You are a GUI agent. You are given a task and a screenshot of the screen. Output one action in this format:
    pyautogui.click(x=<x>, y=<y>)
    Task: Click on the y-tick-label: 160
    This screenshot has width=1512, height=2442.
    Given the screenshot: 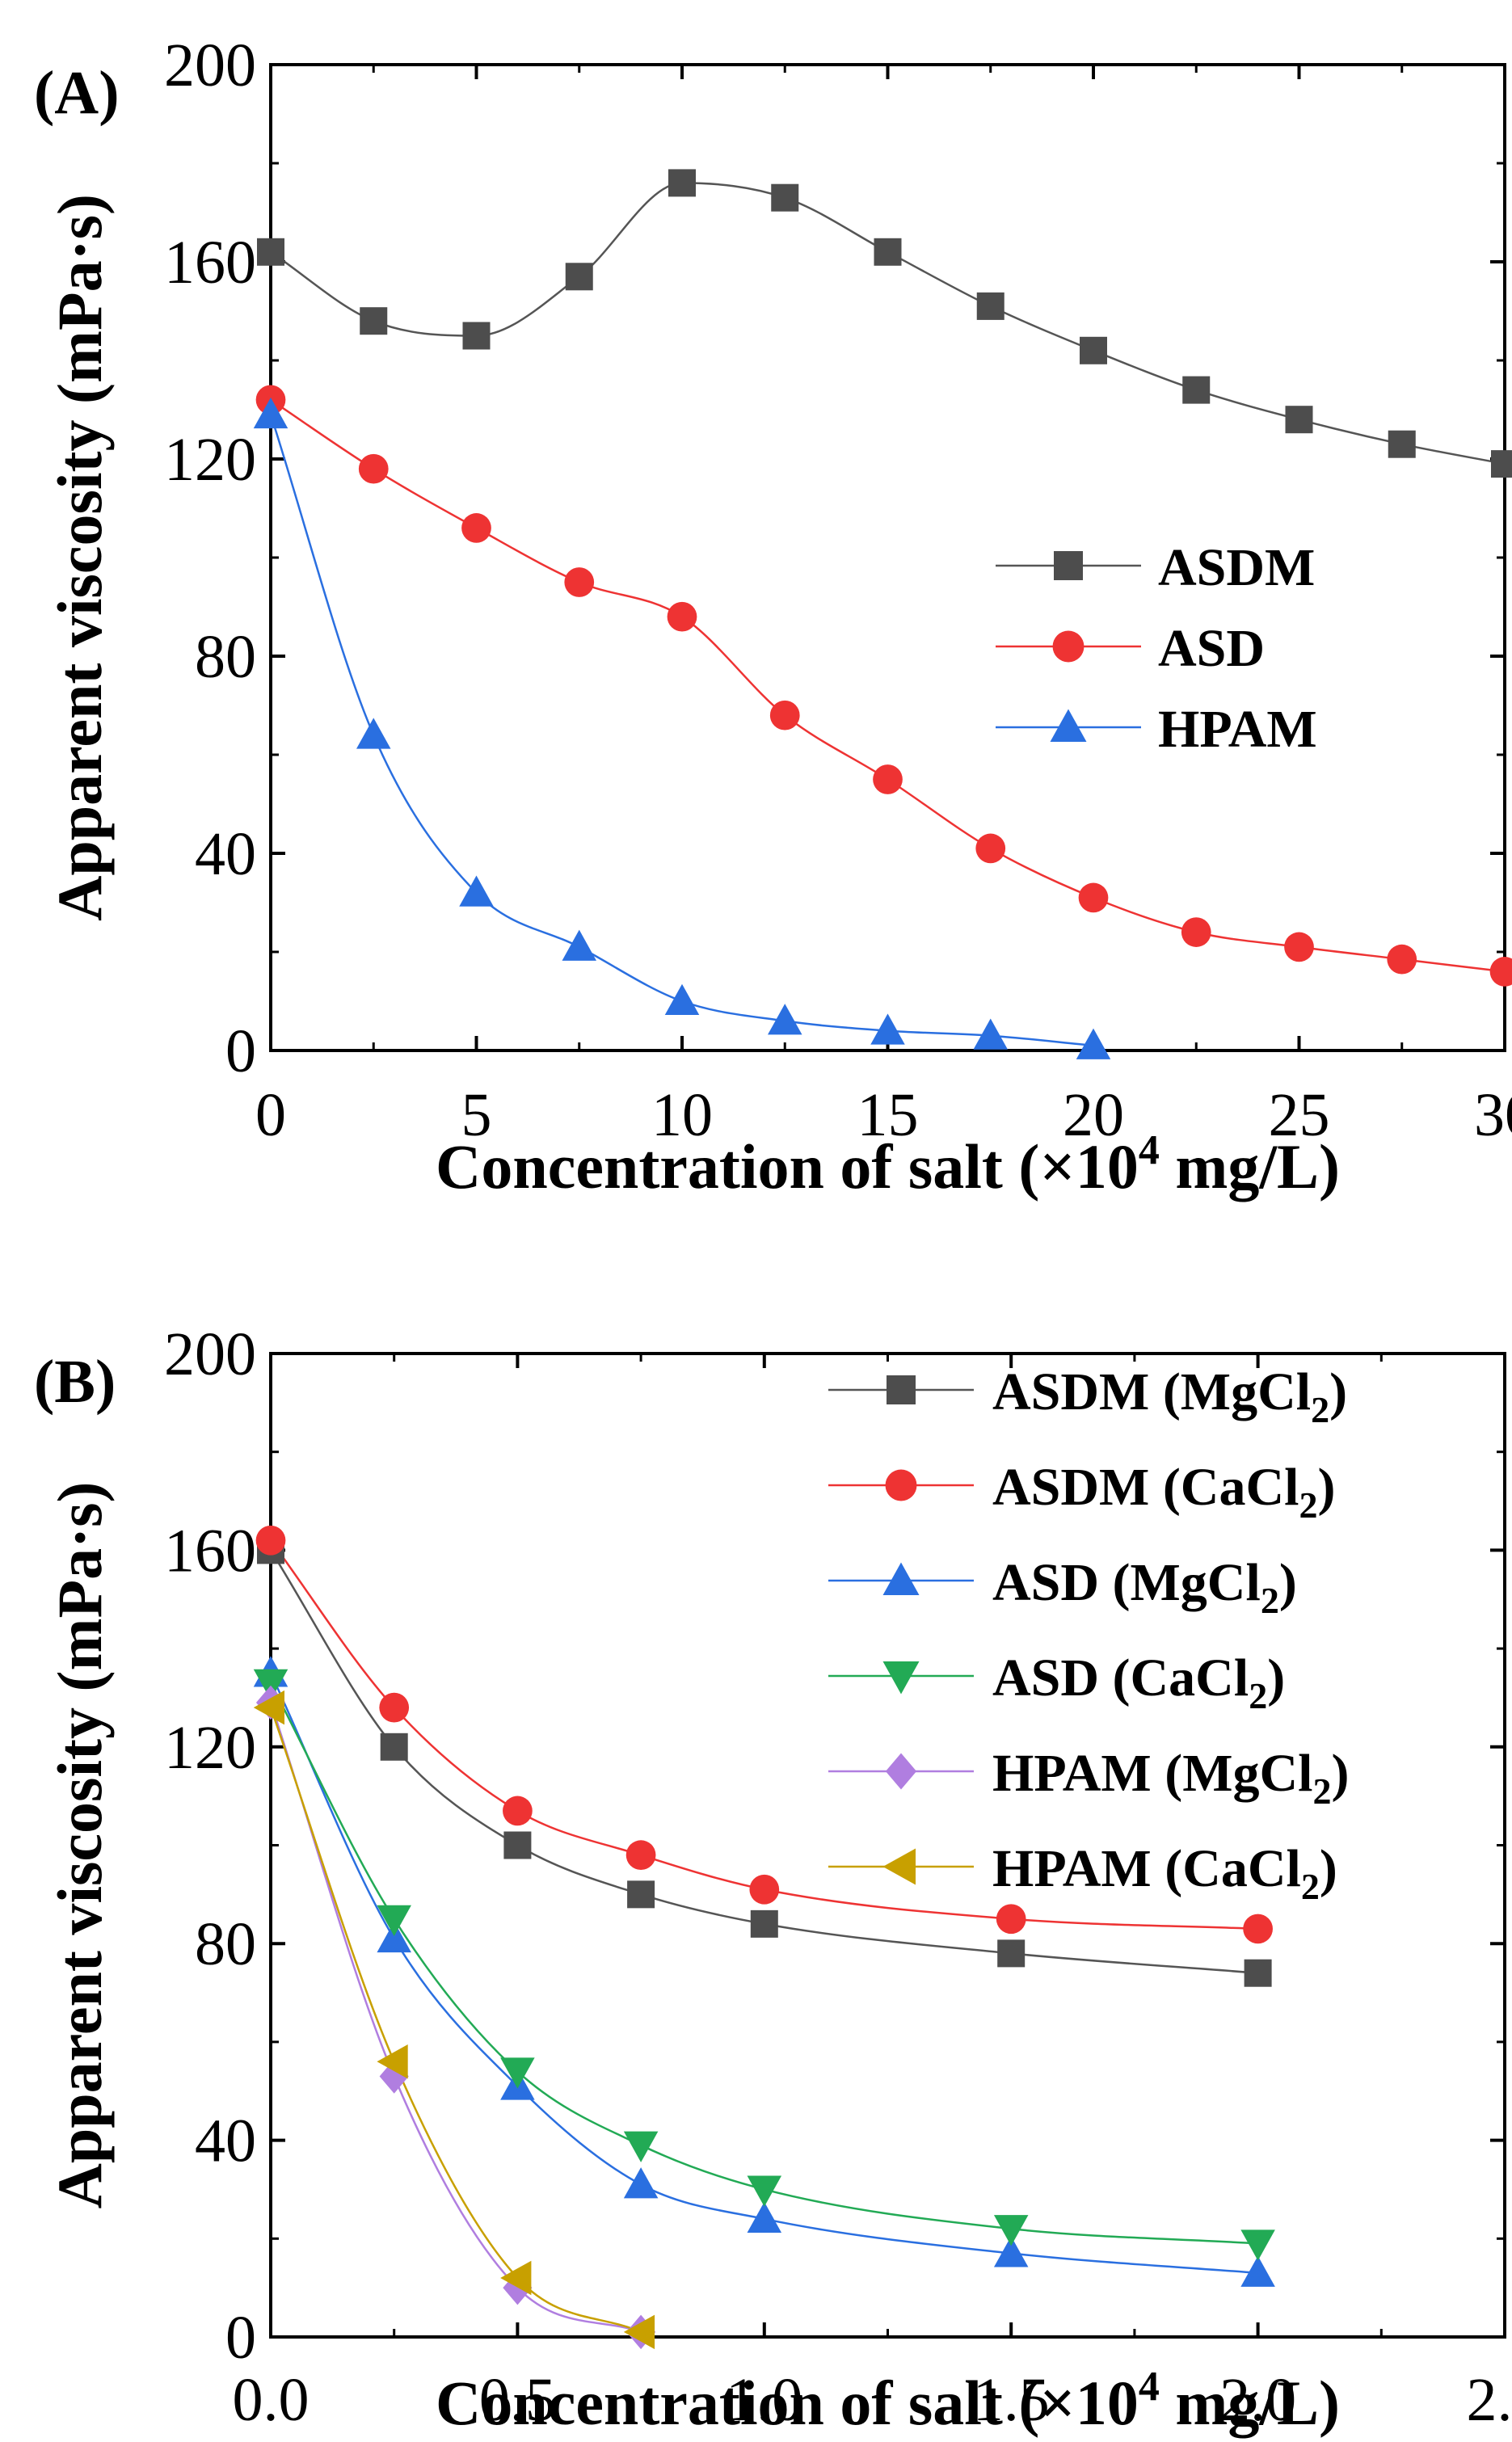 What is the action you would take?
    pyautogui.click(x=210, y=263)
    